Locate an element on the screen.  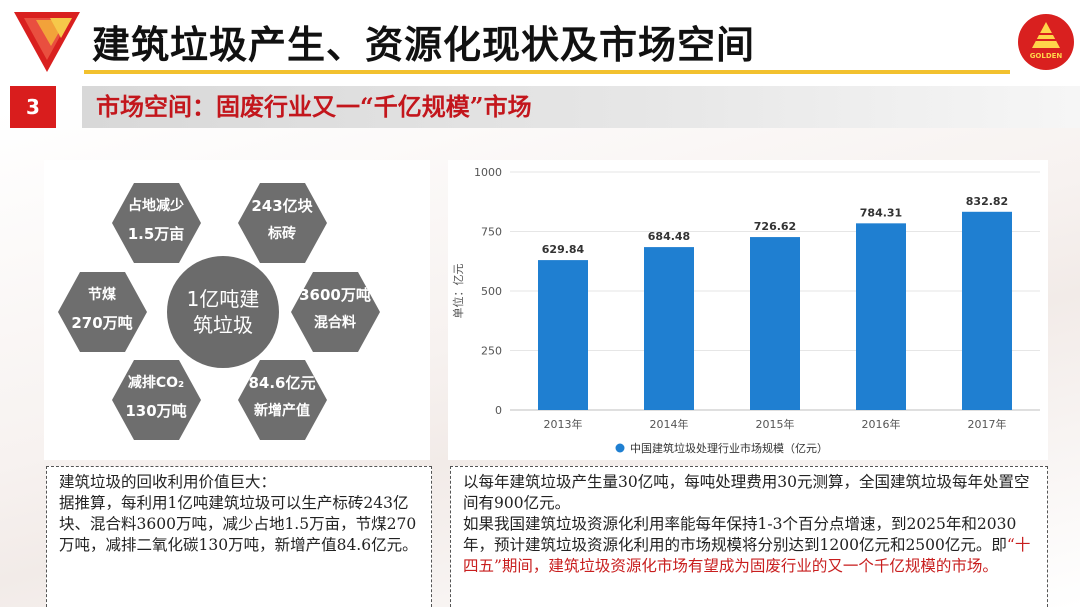
golden-logo: GOLDEN is located at coordinates (1046, 42).